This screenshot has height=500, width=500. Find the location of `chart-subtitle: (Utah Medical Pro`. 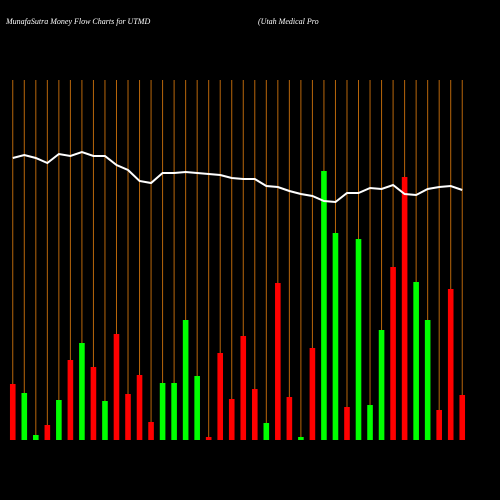

chart-subtitle: (Utah Medical Pro is located at coordinates (288, 21).